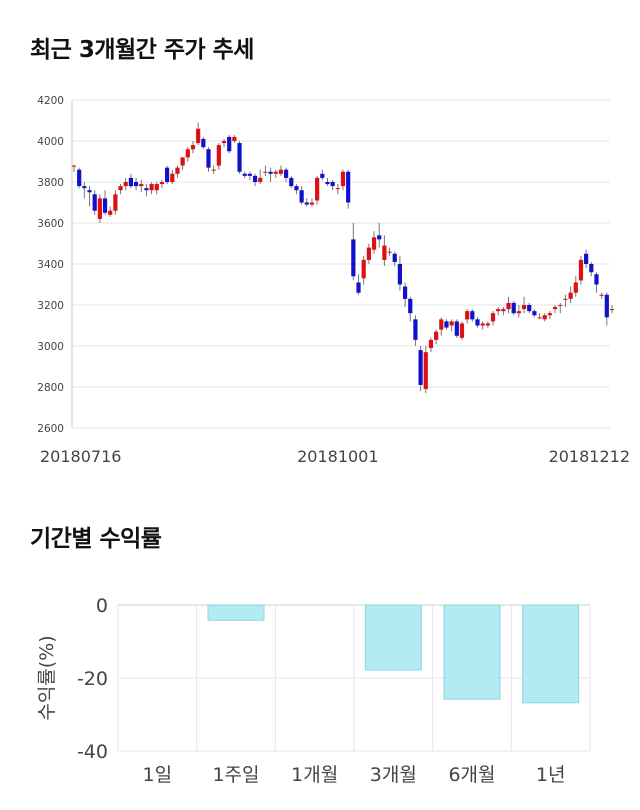 The width and height of the screenshot is (640, 810). I want to click on returns-x-tick-label: 1주일, so click(235, 775).